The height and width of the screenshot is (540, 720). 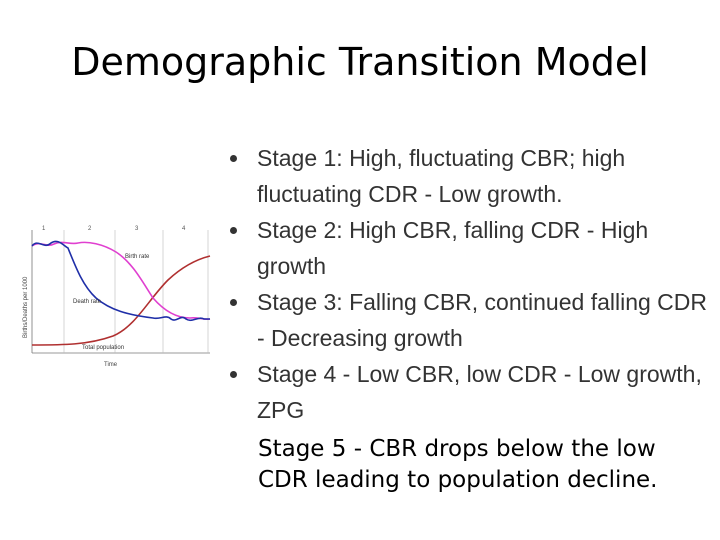 I want to click on stage-number: 4, so click(x=184, y=229).